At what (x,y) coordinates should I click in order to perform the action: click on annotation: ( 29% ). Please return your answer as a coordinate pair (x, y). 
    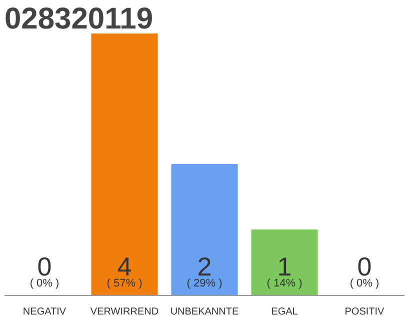
    Looking at the image, I should click on (204, 284).